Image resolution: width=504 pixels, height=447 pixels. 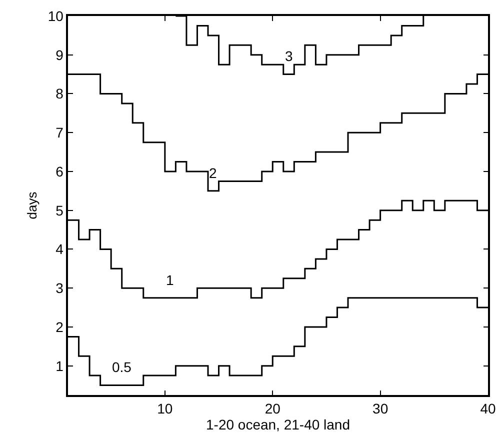 What do you see at coordinates (488, 408) in the screenshot?
I see `x-tick-label: 40` at bounding box center [488, 408].